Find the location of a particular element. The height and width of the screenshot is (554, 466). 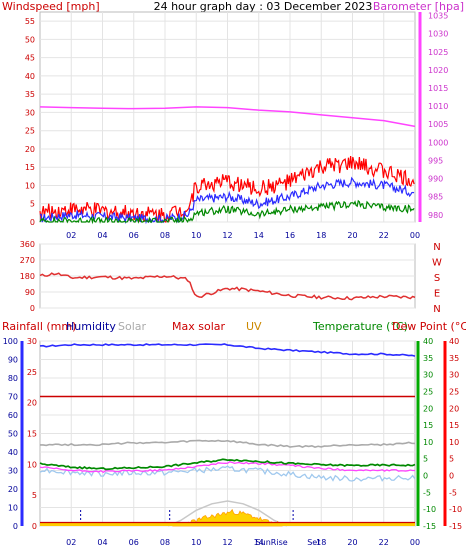

uv-label: UV is located at coordinates (254, 326).